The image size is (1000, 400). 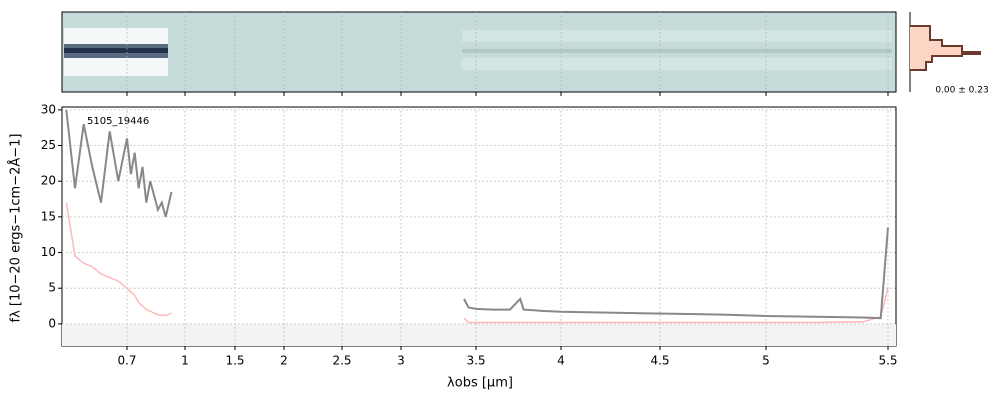 I want to click on hist-shape, so click(x=945, y=48).